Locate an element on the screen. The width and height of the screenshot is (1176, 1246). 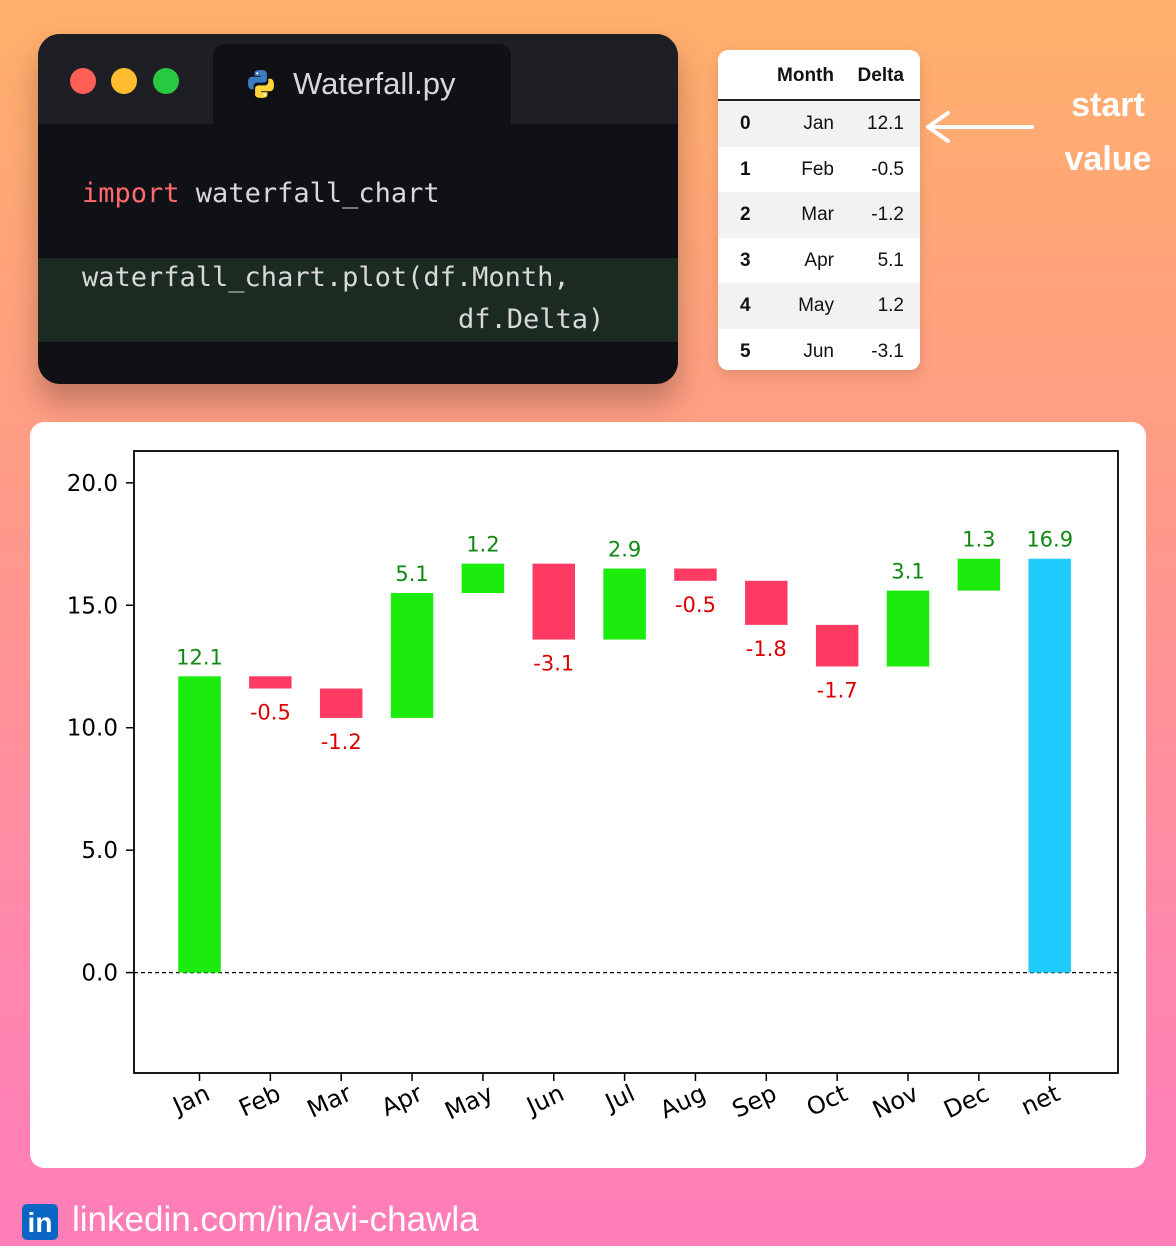
linkedin-profile-link: linkedin.com/in/avi-chawla is located at coordinates (275, 1219).